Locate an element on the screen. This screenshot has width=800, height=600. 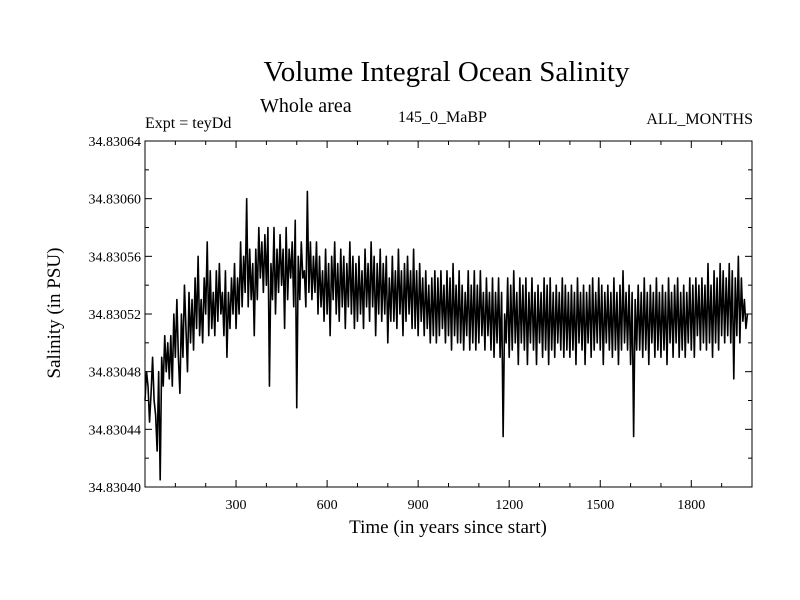
y-tick-label: 34.83064 is located at coordinates (115, 142).